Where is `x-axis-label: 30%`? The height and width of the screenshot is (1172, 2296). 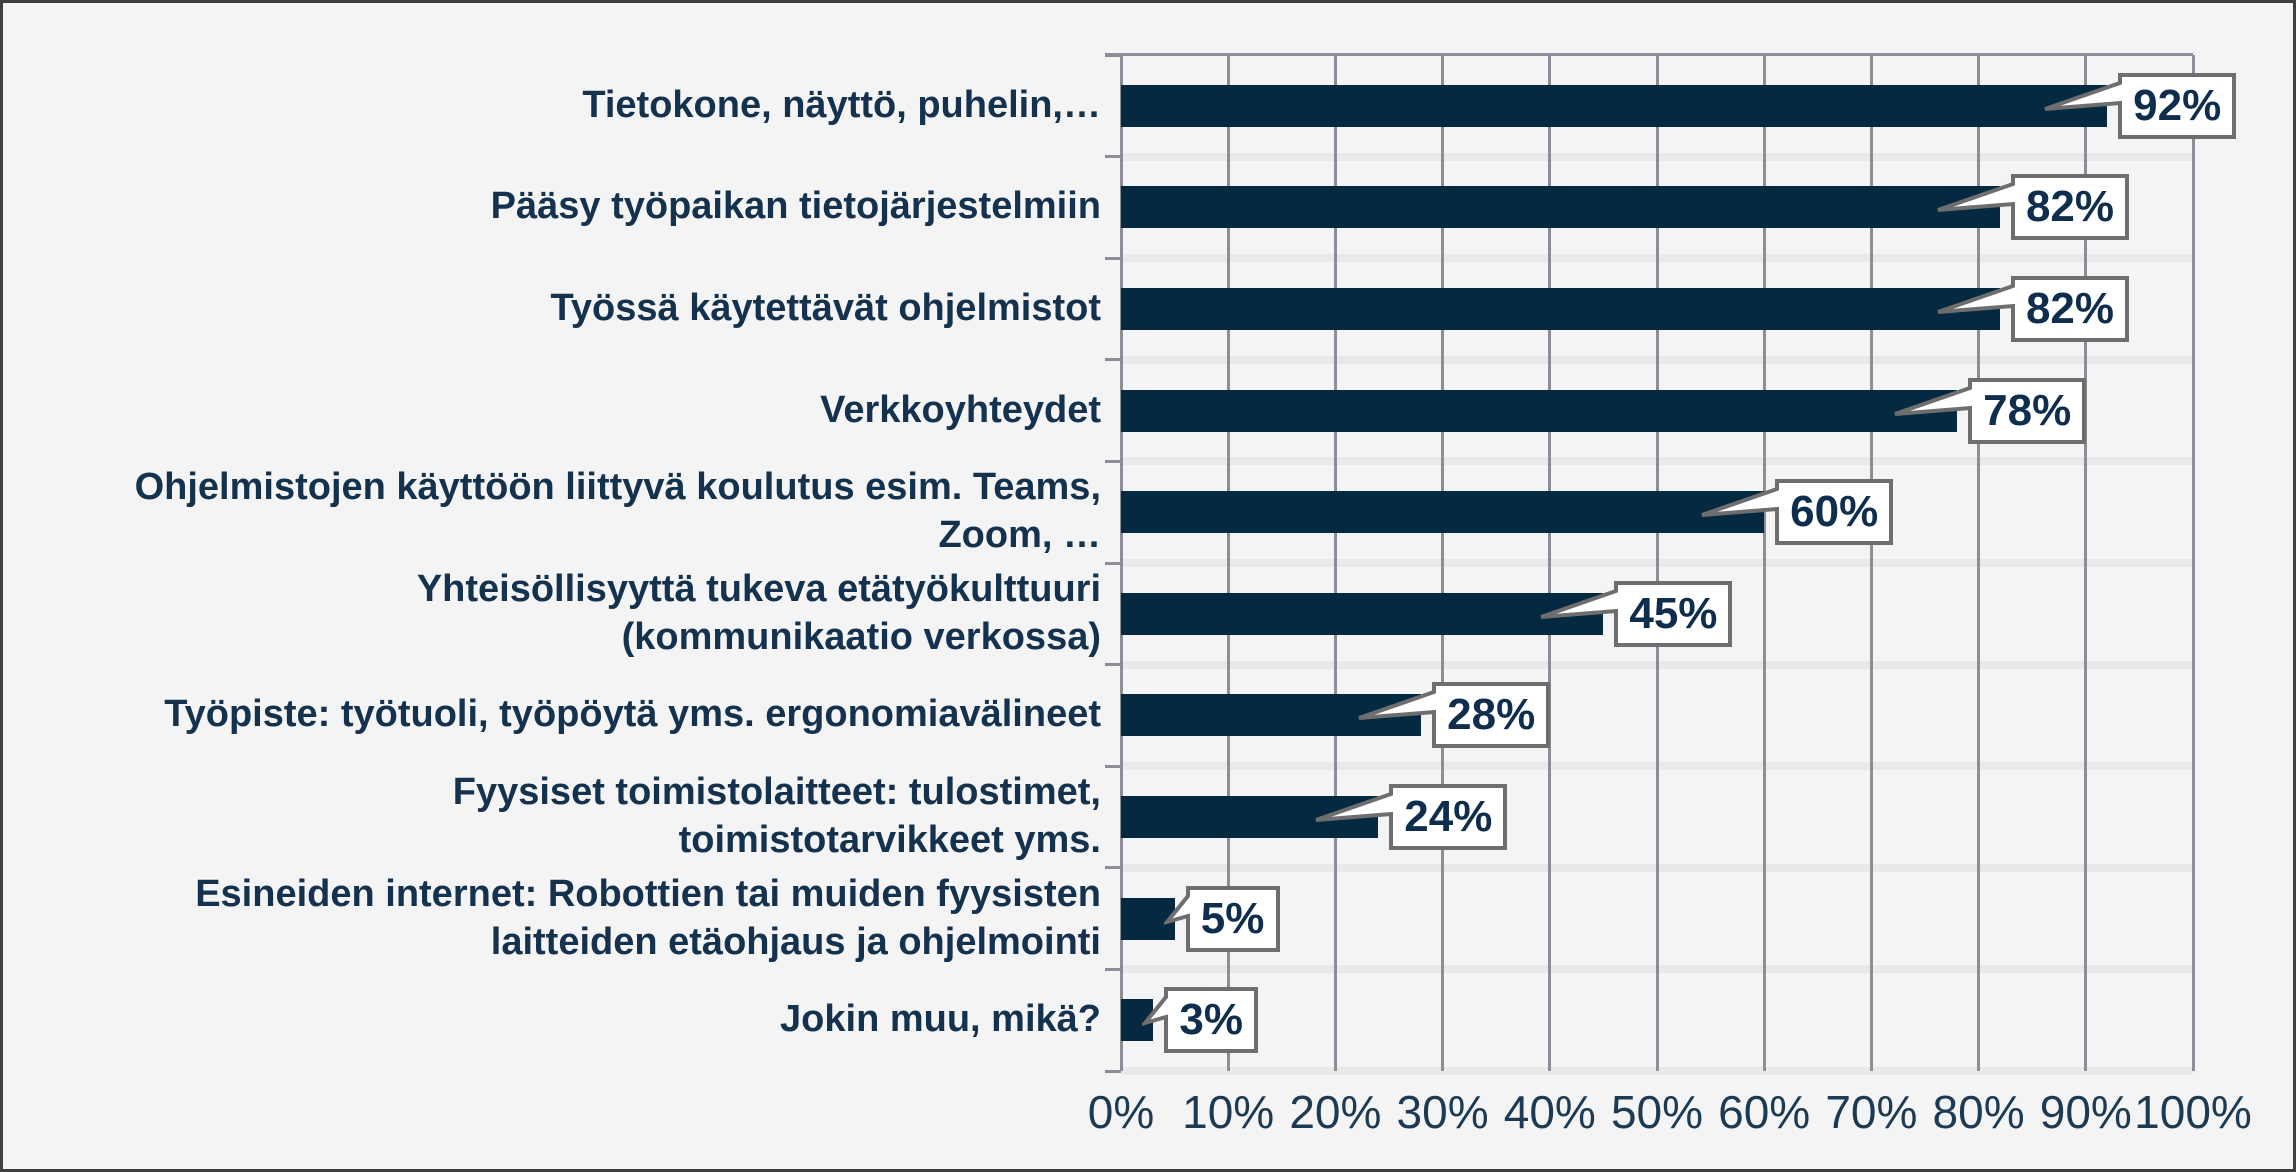 x-axis-label: 30% is located at coordinates (1442, 1112).